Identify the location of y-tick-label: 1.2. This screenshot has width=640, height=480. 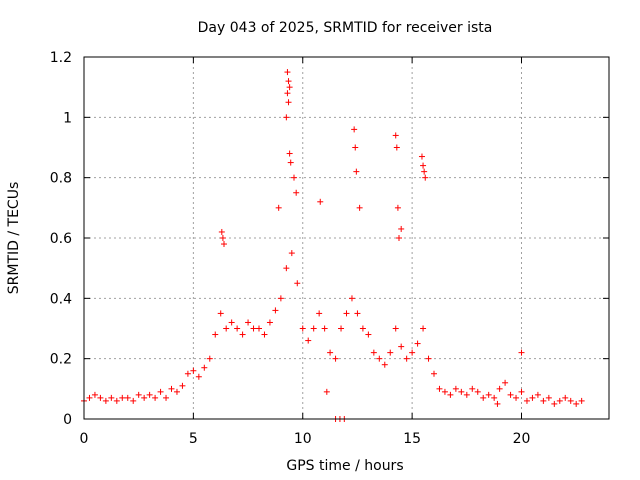
(61, 58).